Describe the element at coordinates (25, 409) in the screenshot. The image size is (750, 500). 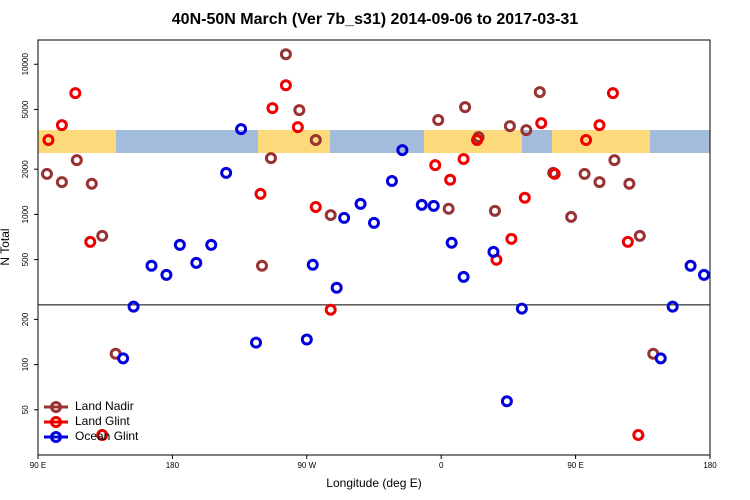
I see `y-tick-label: 50` at that location.